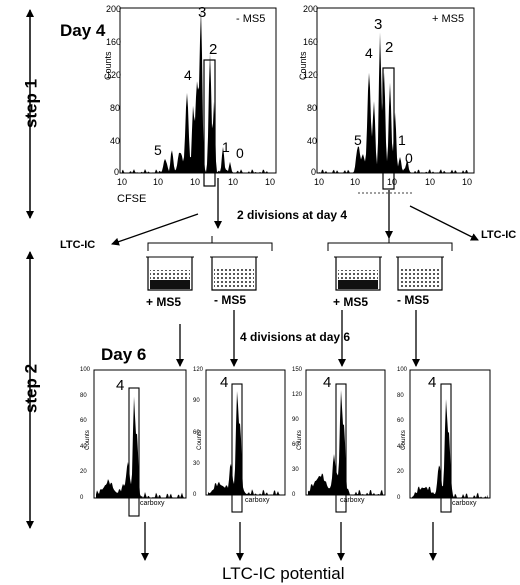 The width and height of the screenshot is (520, 585). What do you see at coordinates (292, 215) in the screenshot?
I see `divisions-day4-label: 2 divisions at day 4` at bounding box center [292, 215].